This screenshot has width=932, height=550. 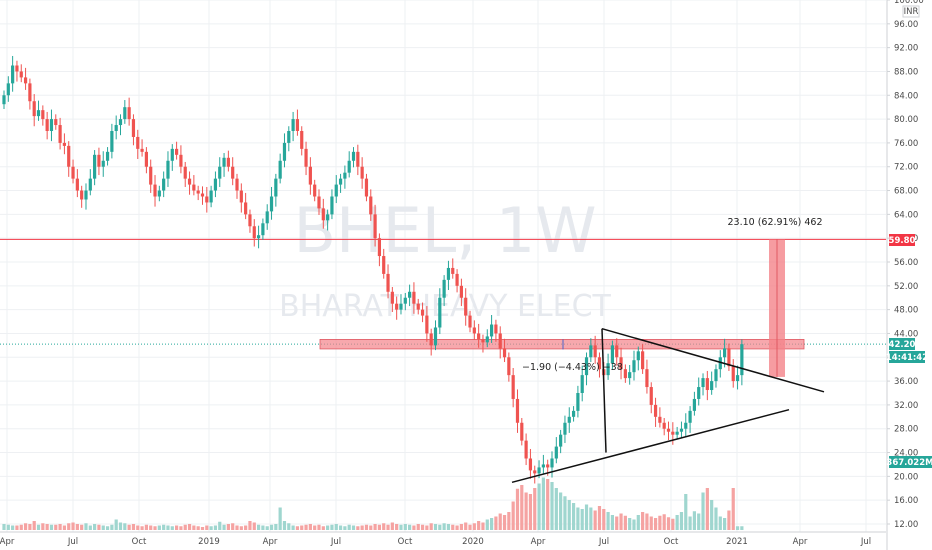 What do you see at coordinates (906, 144) in the screenshot?
I see `y-tick-label: 76.00` at bounding box center [906, 144].